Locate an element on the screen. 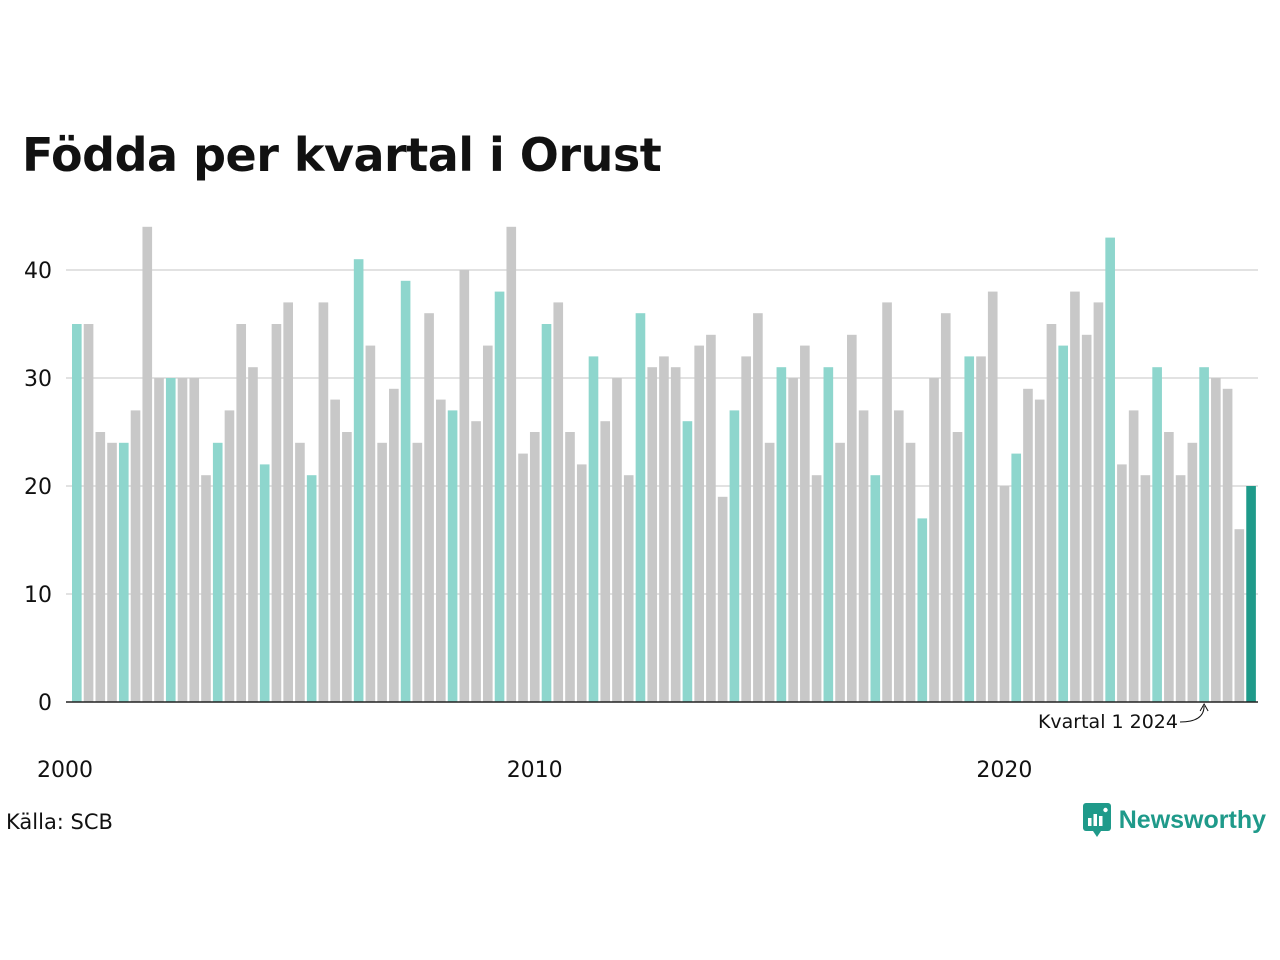  chart-title: Födda per kvartal i Orust is located at coordinates (342, 155).